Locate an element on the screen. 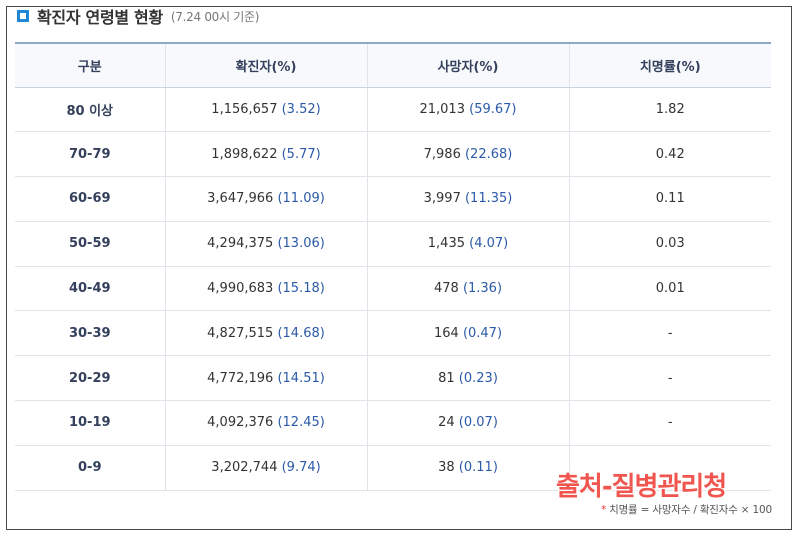  deaths-cell: 478 (1.36) is located at coordinates (467, 289).